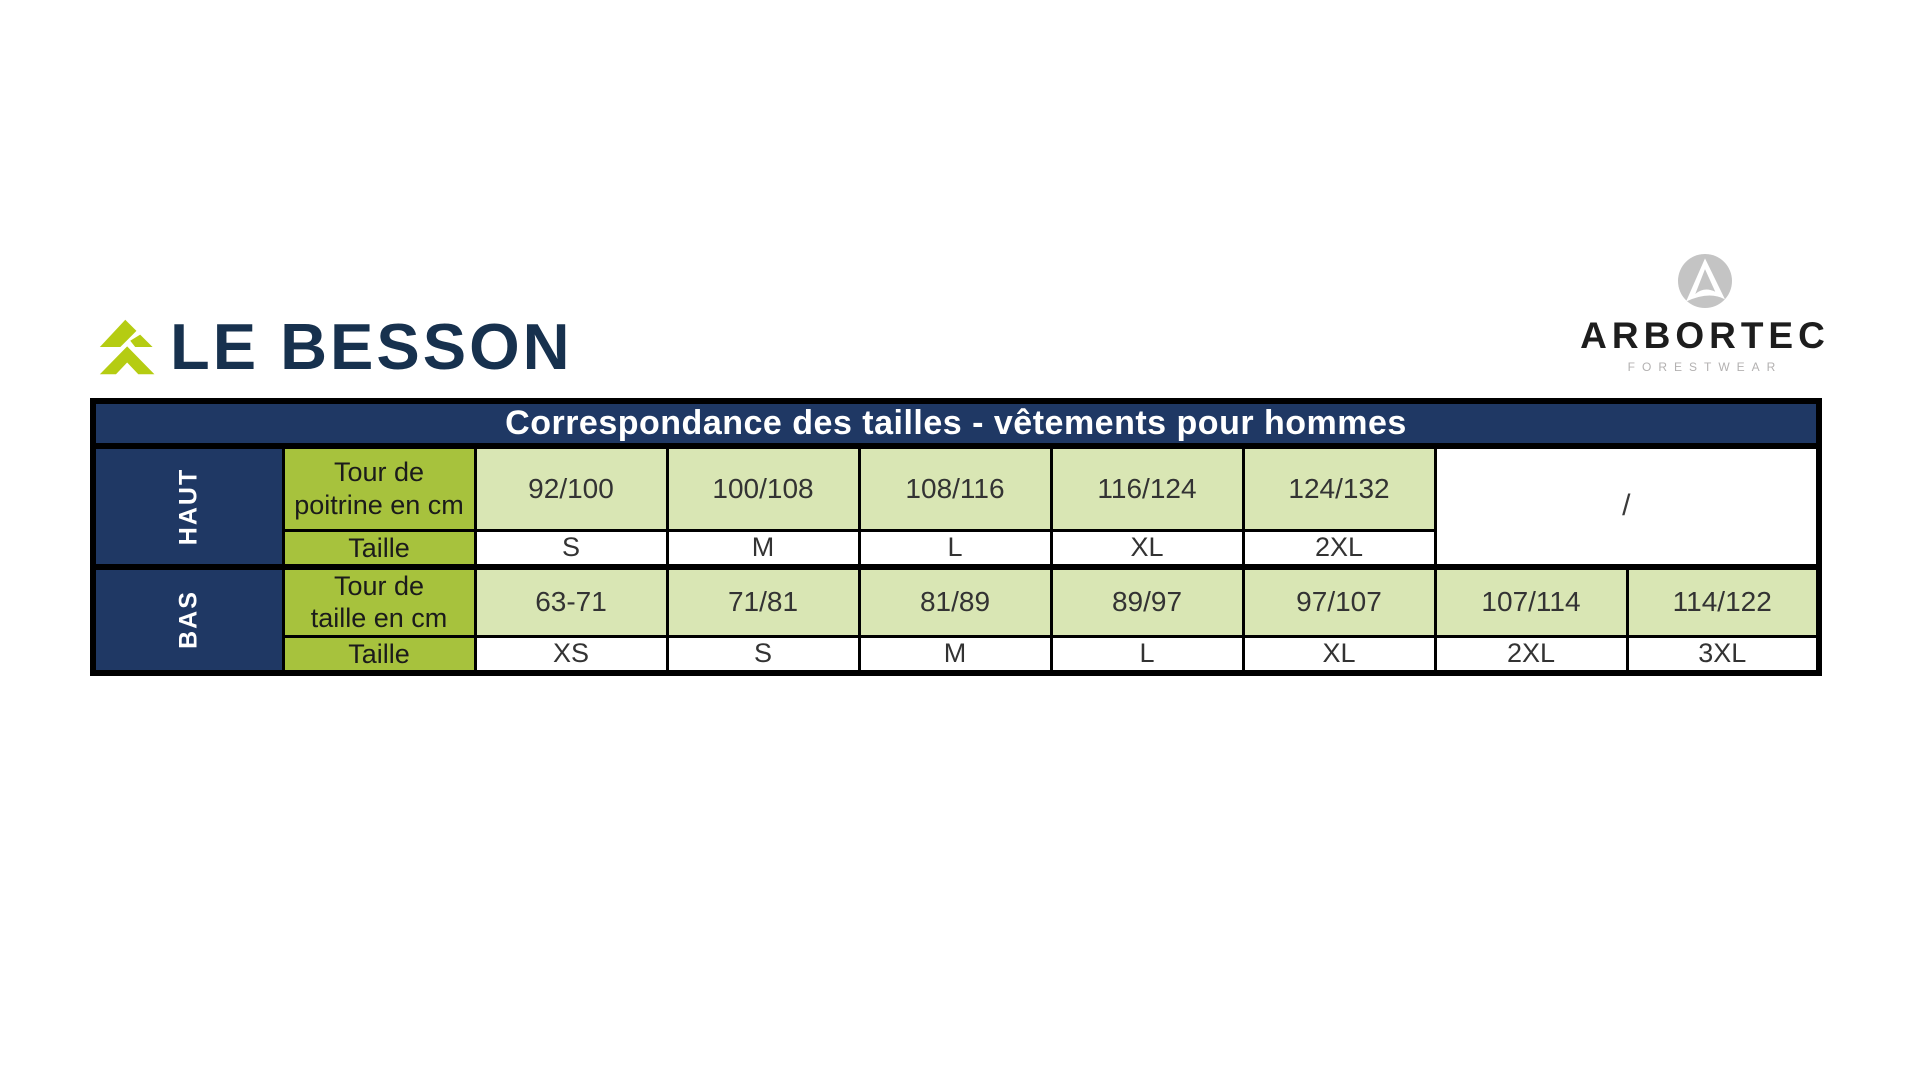 The height and width of the screenshot is (1080, 1920). I want to click on bas-size-cell: XS, so click(571, 654).